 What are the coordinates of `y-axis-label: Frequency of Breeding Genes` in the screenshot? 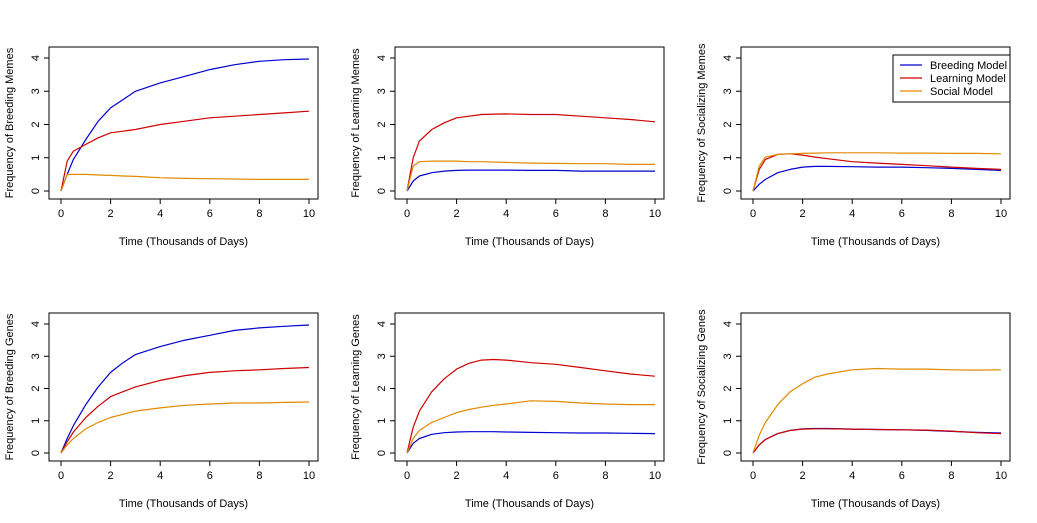 It's located at (10, 386).